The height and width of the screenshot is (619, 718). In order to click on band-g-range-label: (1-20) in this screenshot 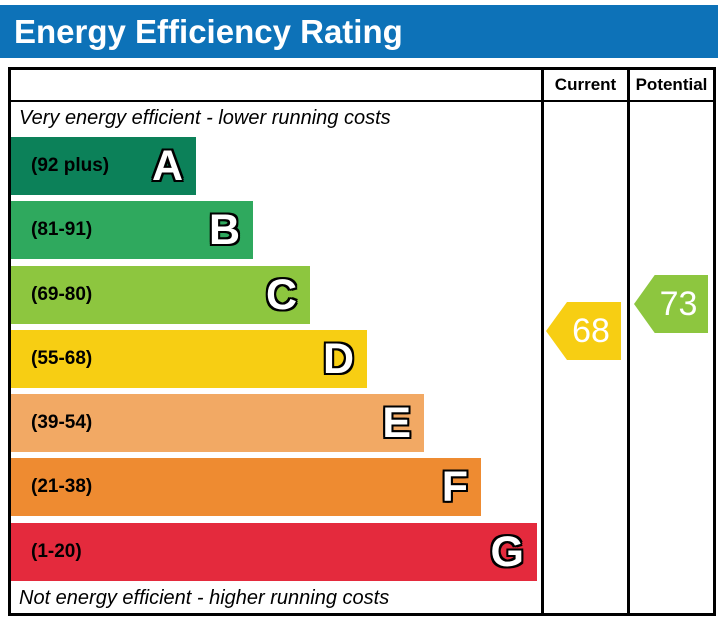, I will do `click(56, 551)`.